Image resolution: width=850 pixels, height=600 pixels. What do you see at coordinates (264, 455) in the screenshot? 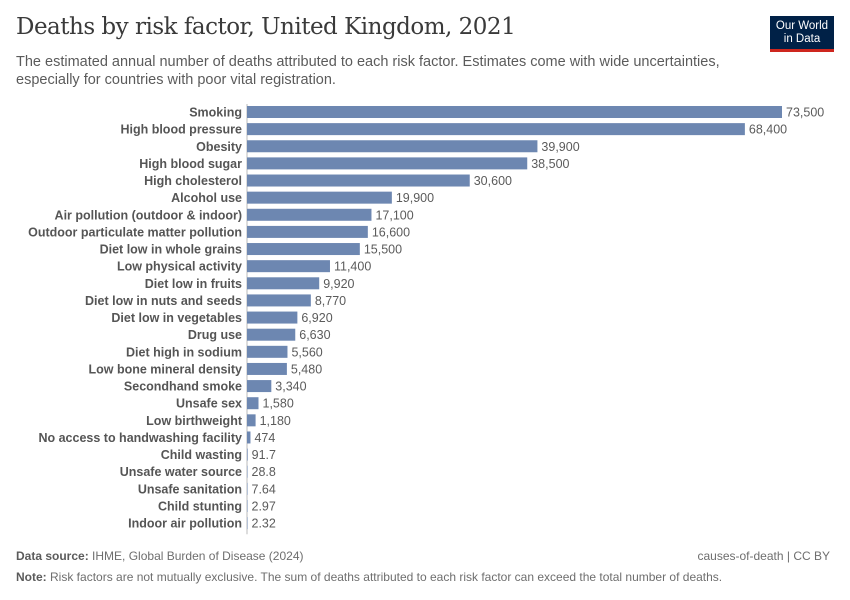
I see `value-label: 91.7` at bounding box center [264, 455].